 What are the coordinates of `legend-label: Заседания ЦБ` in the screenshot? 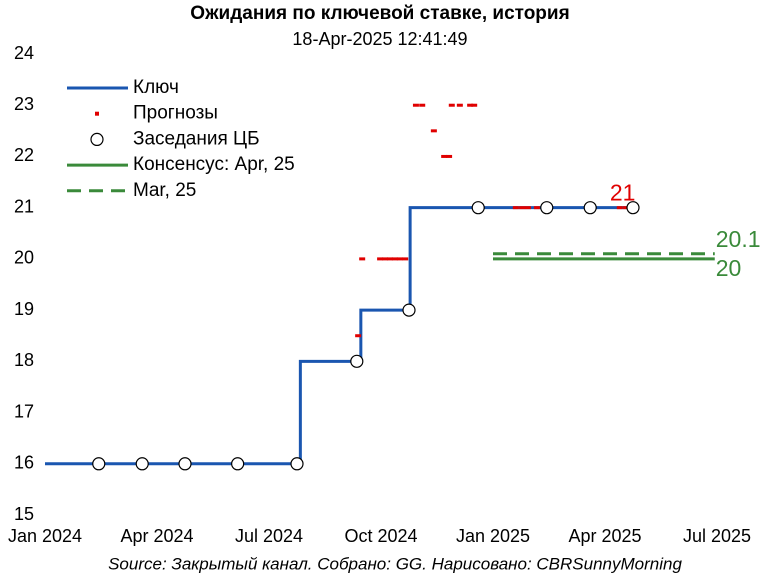 It's located at (196, 138).